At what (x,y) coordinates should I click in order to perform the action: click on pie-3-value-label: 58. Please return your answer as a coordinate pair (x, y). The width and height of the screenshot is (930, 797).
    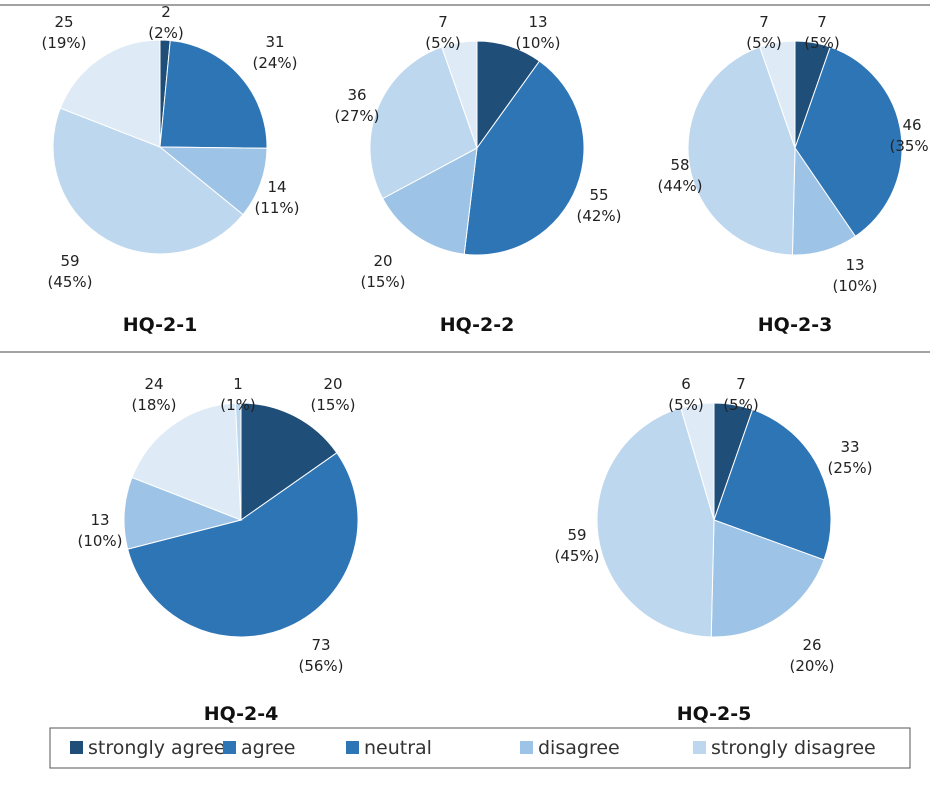
    Looking at the image, I should click on (679, 165).